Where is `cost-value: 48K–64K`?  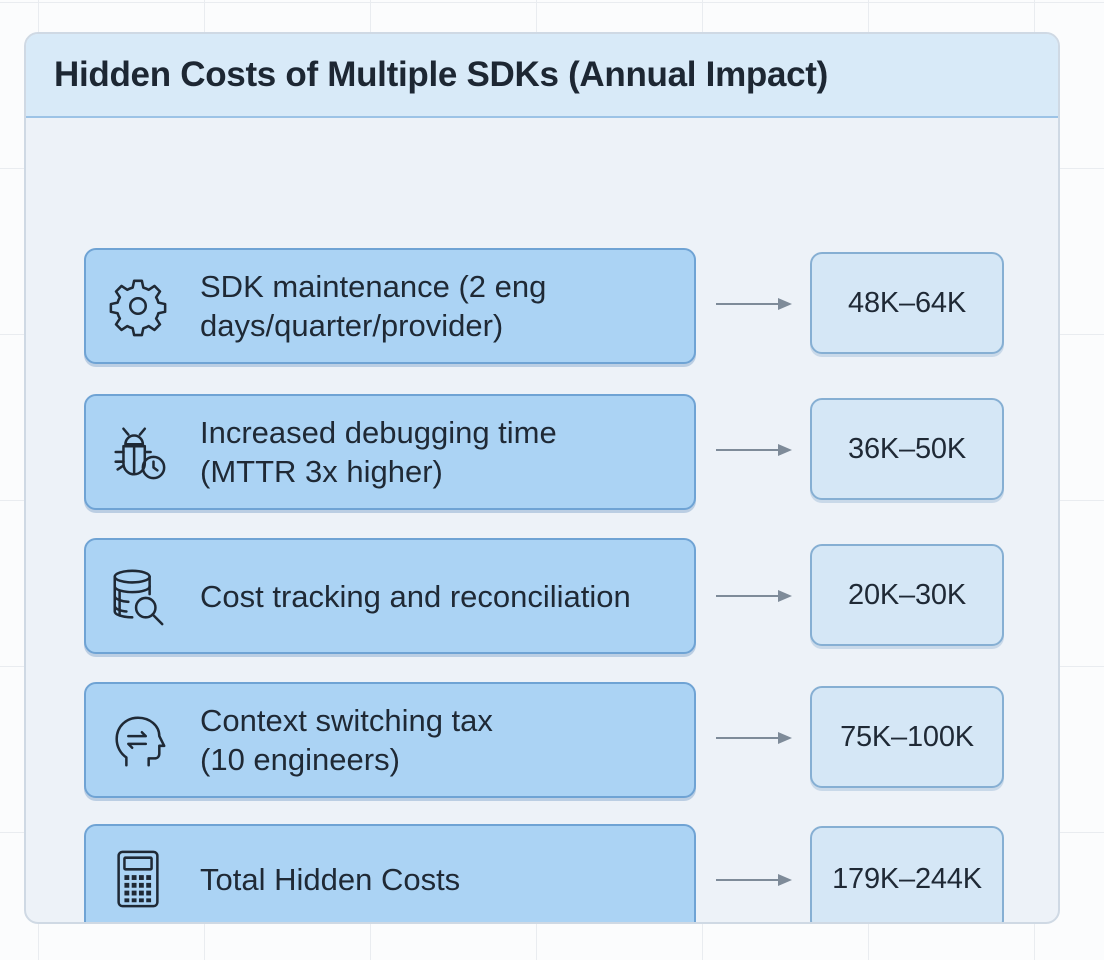
cost-value: 48K–64K is located at coordinates (907, 302).